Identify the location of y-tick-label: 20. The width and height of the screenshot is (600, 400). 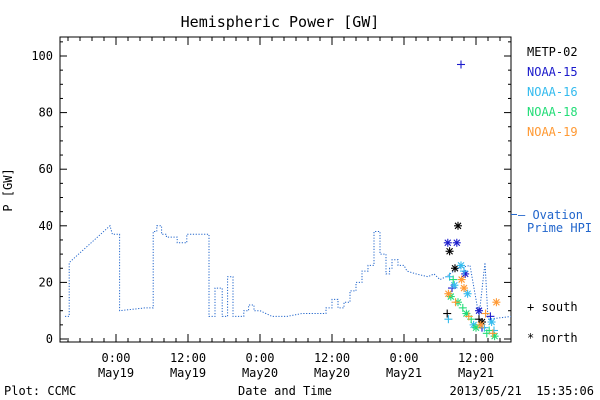
(46, 282).